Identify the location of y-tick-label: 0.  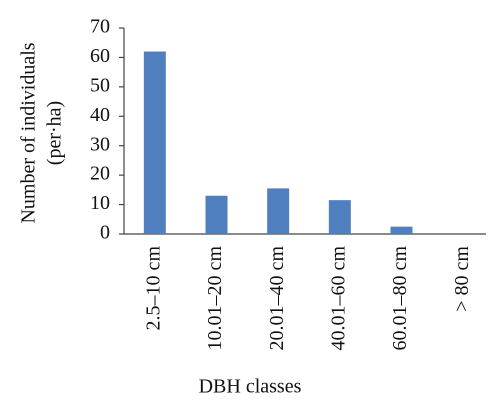
(105, 233).